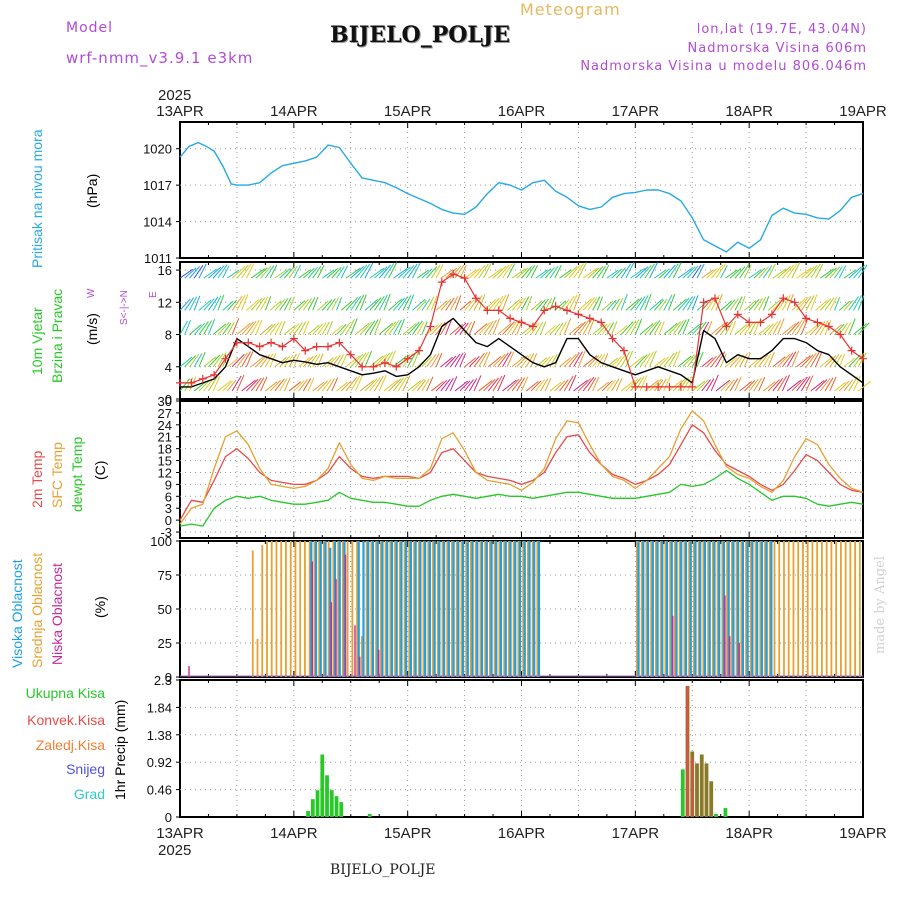 This screenshot has height=900, width=900. I want to click on y-tick-label: 0, so click(168, 399).